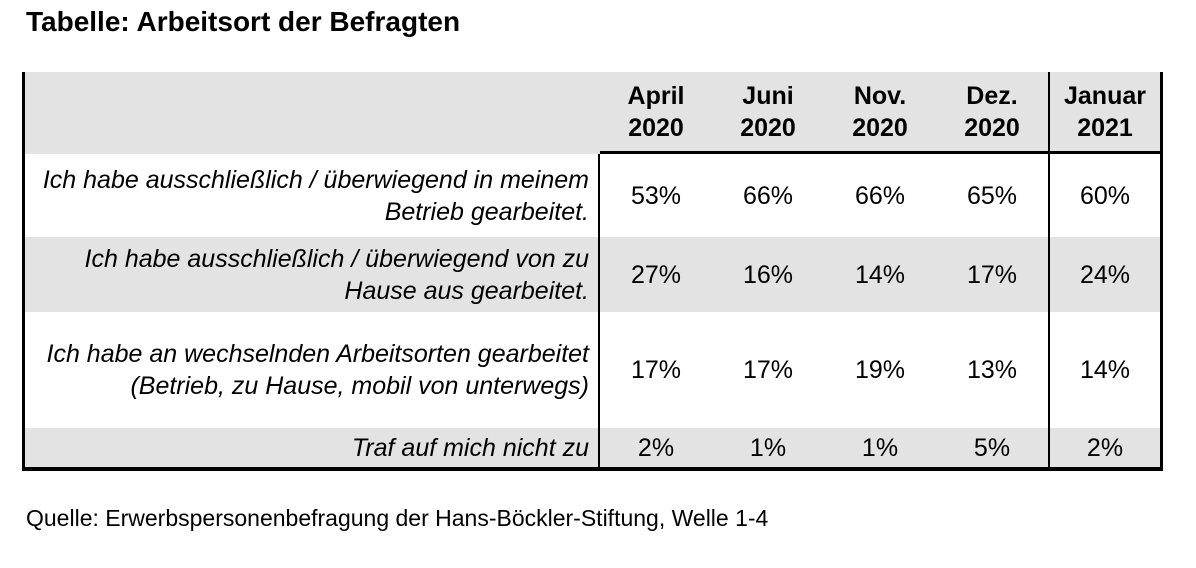 The width and height of the screenshot is (1196, 568). I want to click on value-cell: 65%, so click(992, 195).